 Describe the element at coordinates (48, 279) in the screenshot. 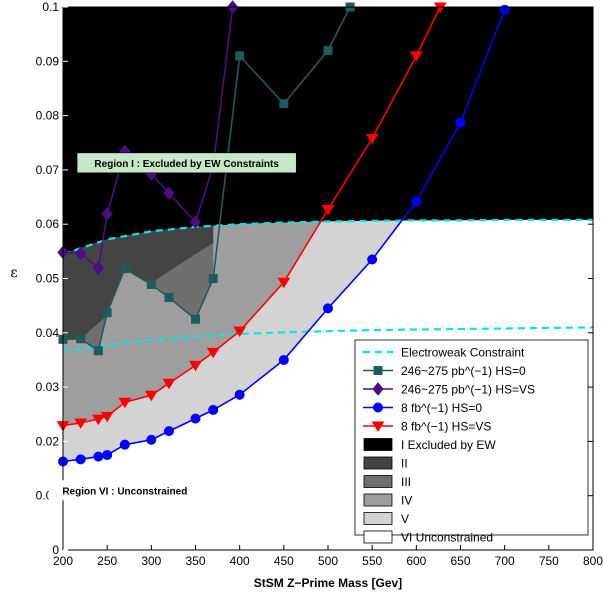

I see `y-tick-label: 0.05` at that location.